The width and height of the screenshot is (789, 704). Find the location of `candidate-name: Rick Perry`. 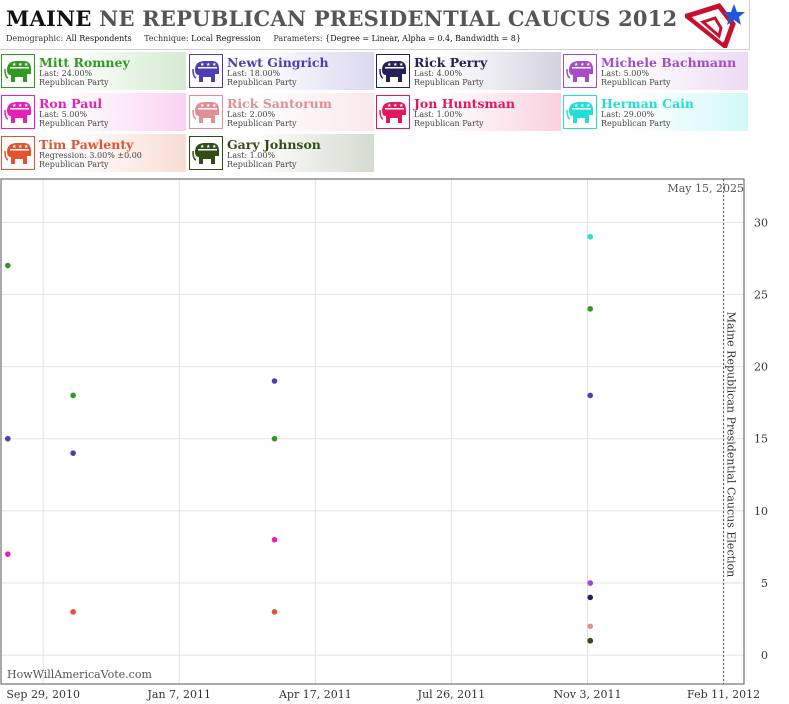

candidate-name: Rick Perry is located at coordinates (451, 62).